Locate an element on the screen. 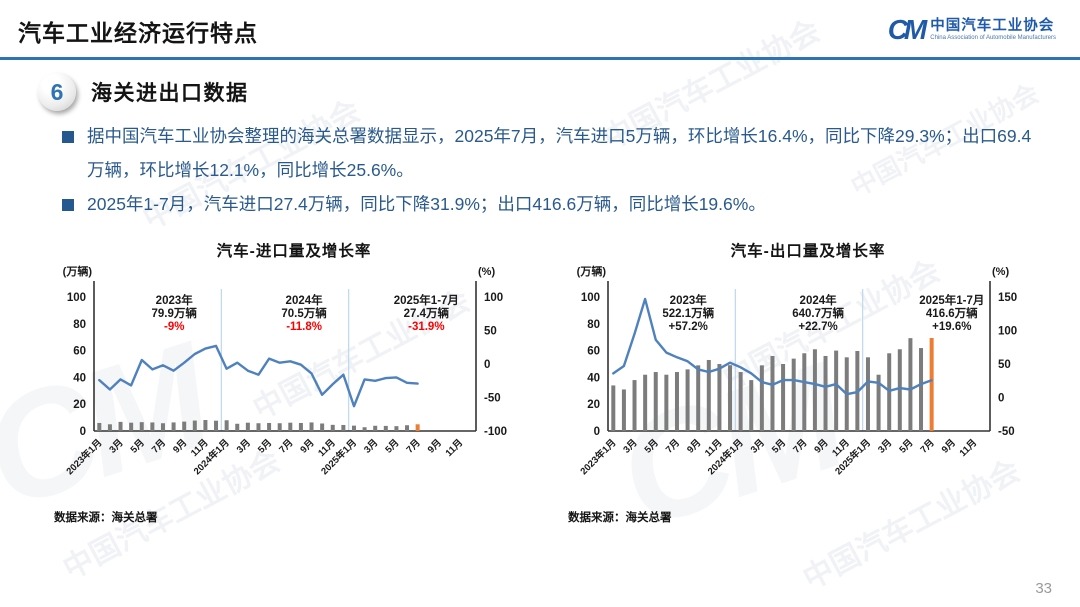 Image resolution: width=1080 pixels, height=607 pixels. right-tick-label: -100 is located at coordinates (495, 432).